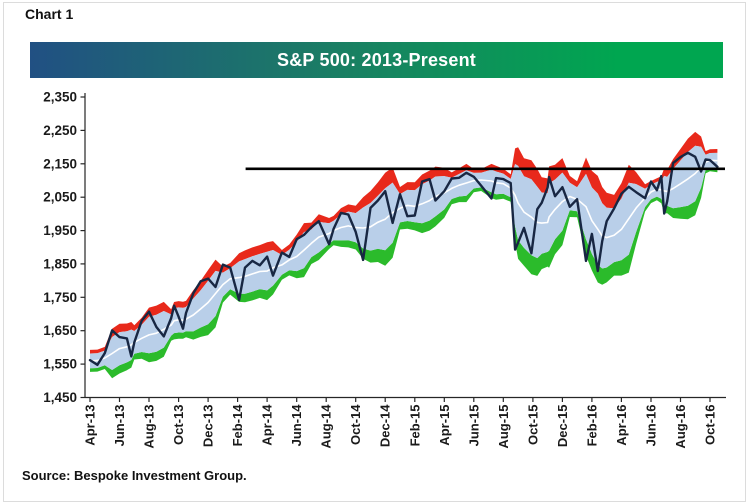 The width and height of the screenshot is (750, 504). Describe the element at coordinates (296, 425) in the screenshot. I see `x-tick-label: Jun-14` at that location.